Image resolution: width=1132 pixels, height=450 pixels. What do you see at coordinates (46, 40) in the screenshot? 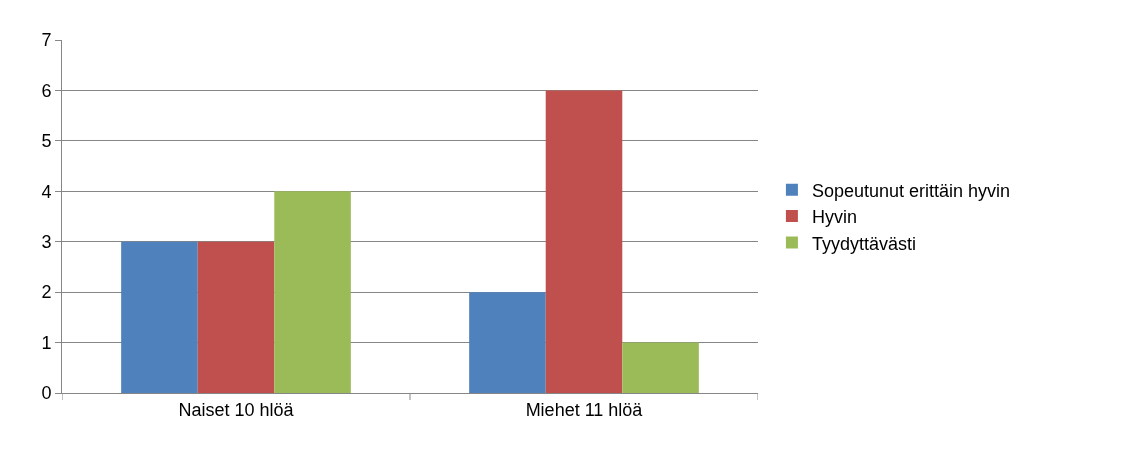
I see `y-tick-label: 7` at bounding box center [46, 40].